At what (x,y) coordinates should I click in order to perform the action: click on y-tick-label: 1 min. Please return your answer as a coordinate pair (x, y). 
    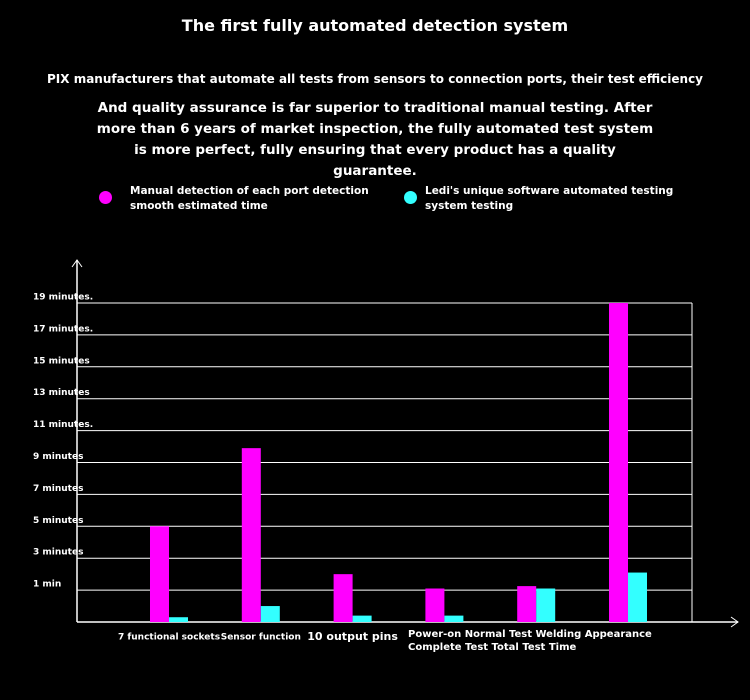
    Looking at the image, I should click on (47, 585).